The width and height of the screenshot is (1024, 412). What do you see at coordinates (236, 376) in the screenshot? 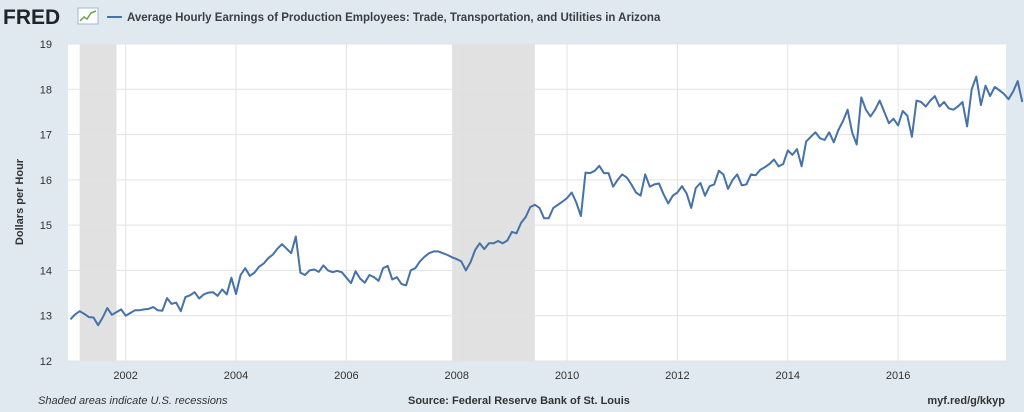
I see `x-tick-label: 2004` at bounding box center [236, 376].